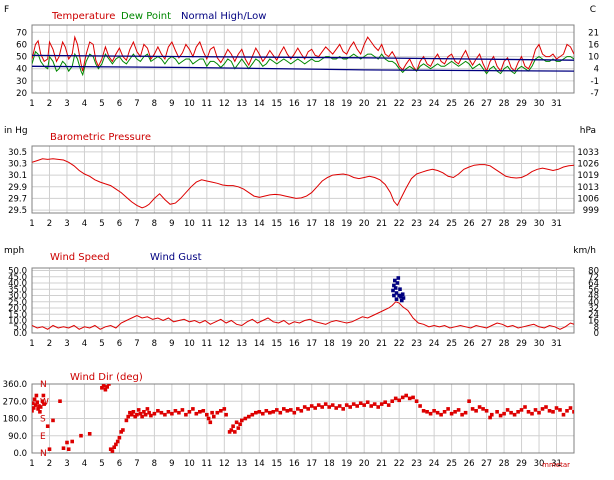 The height and width of the screenshot is (480, 614). I want to click on x-tick-day: 27, so click(486, 224).